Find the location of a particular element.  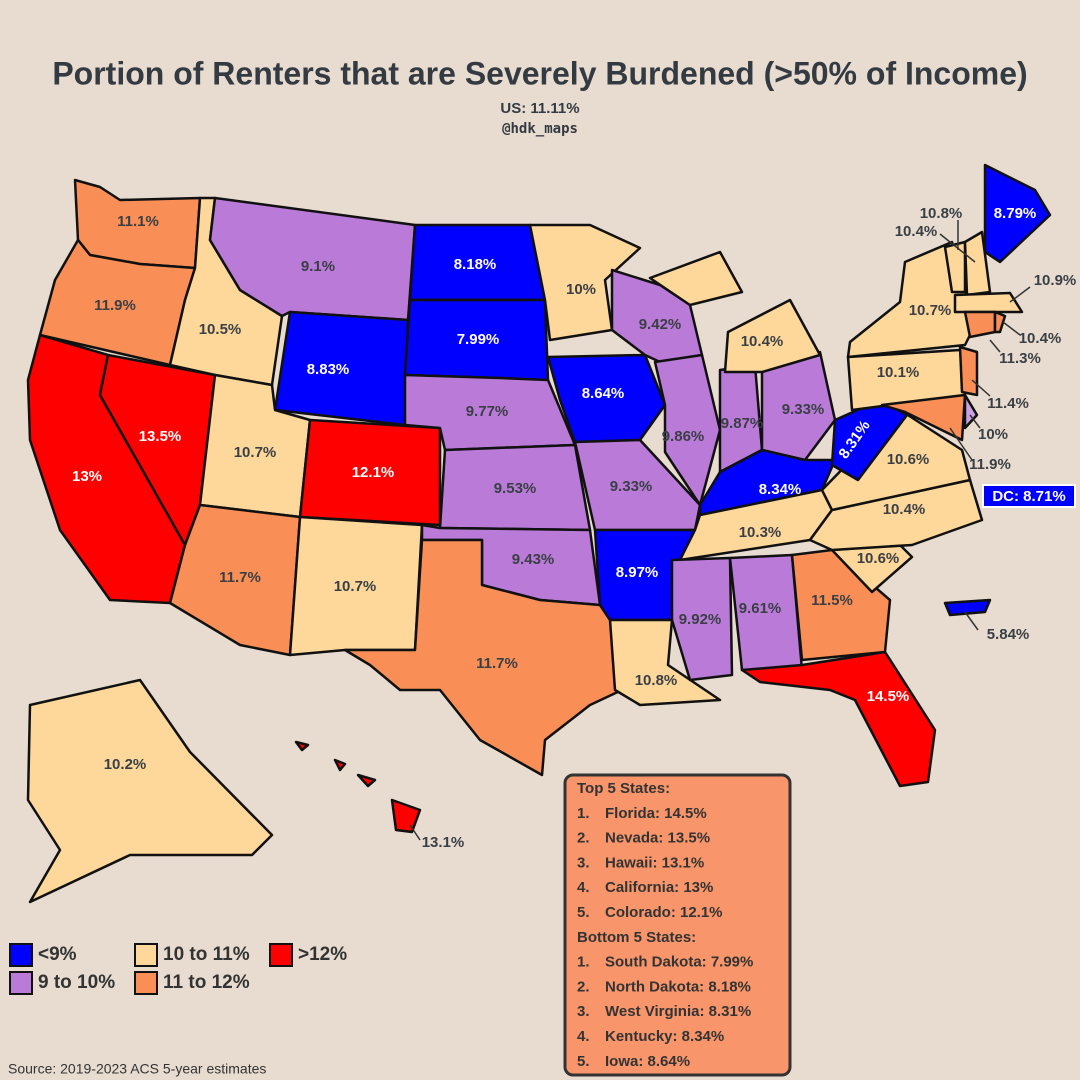

state-label: 8.83% is located at coordinates (328, 369).